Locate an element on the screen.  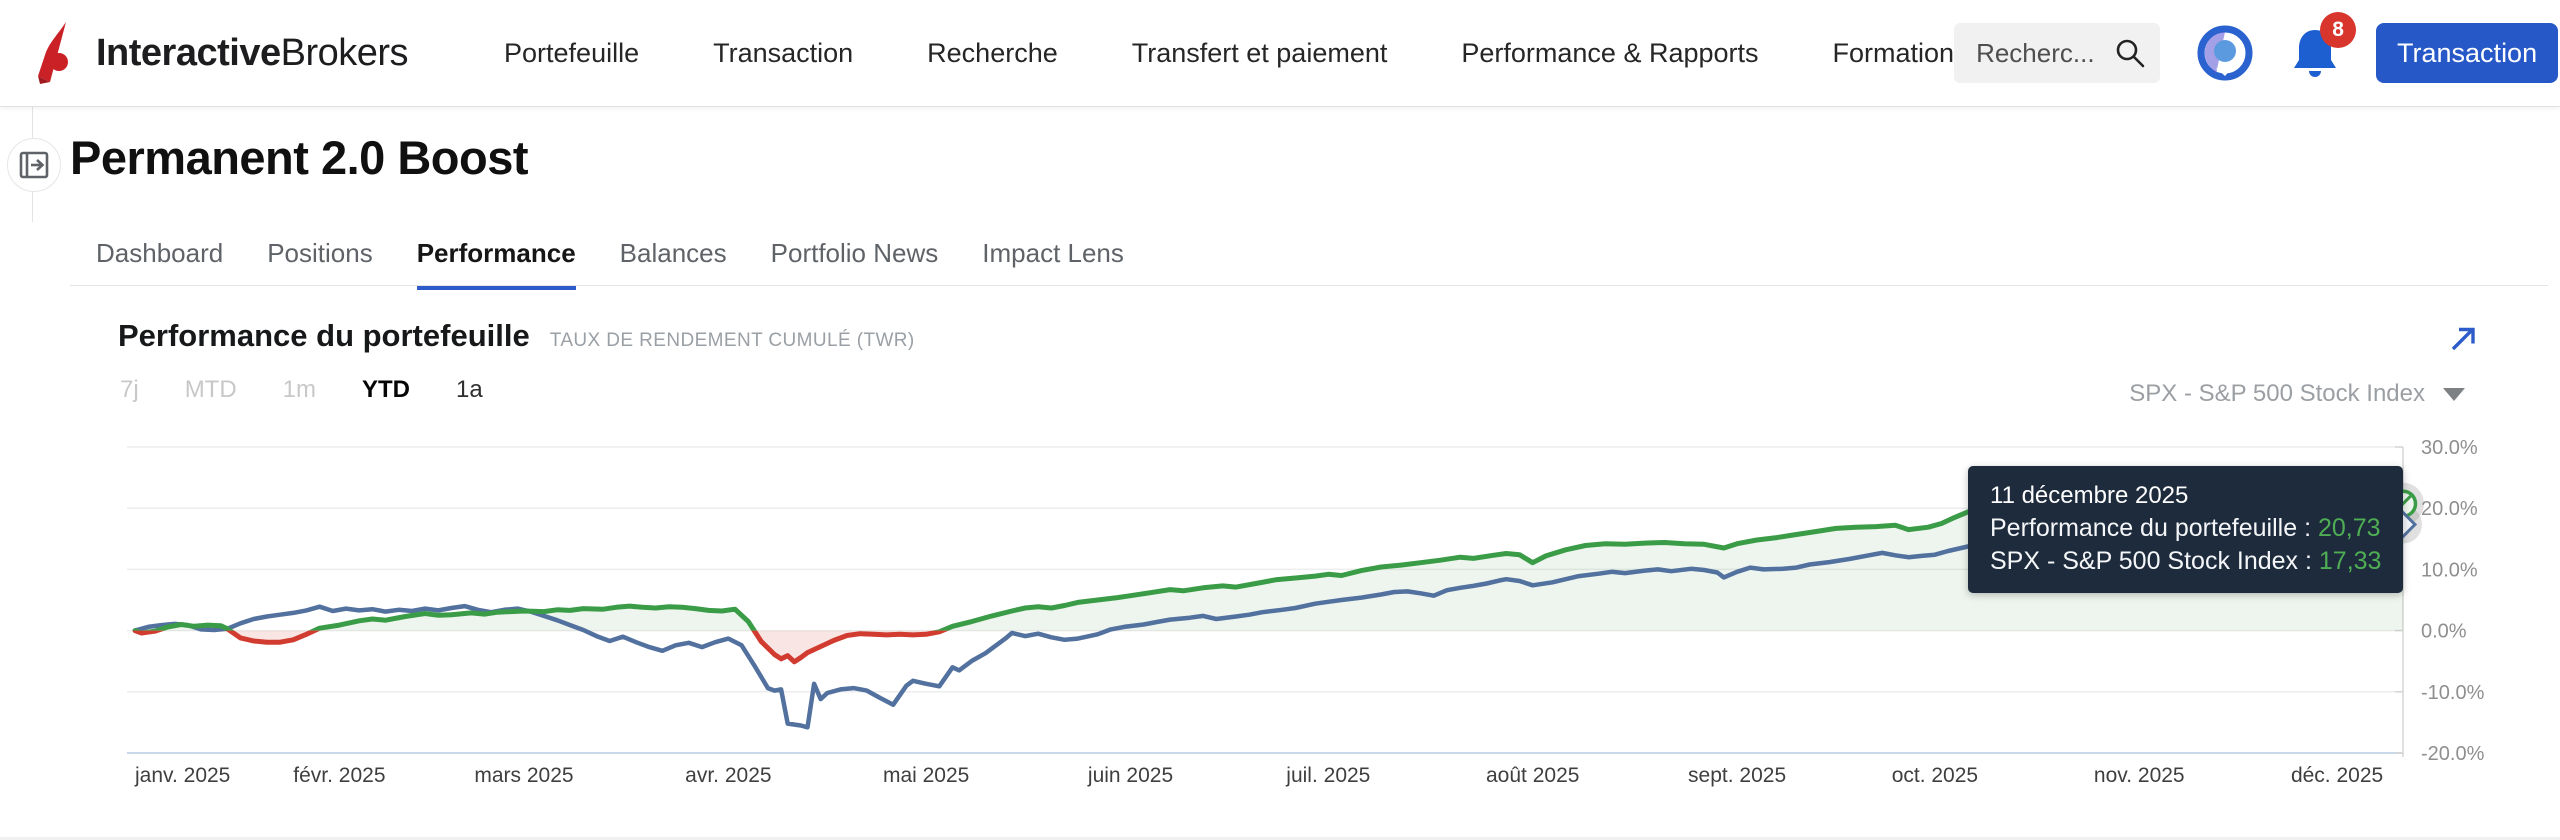
tab-impact-lens: Impact Lens is located at coordinates (1053, 253).